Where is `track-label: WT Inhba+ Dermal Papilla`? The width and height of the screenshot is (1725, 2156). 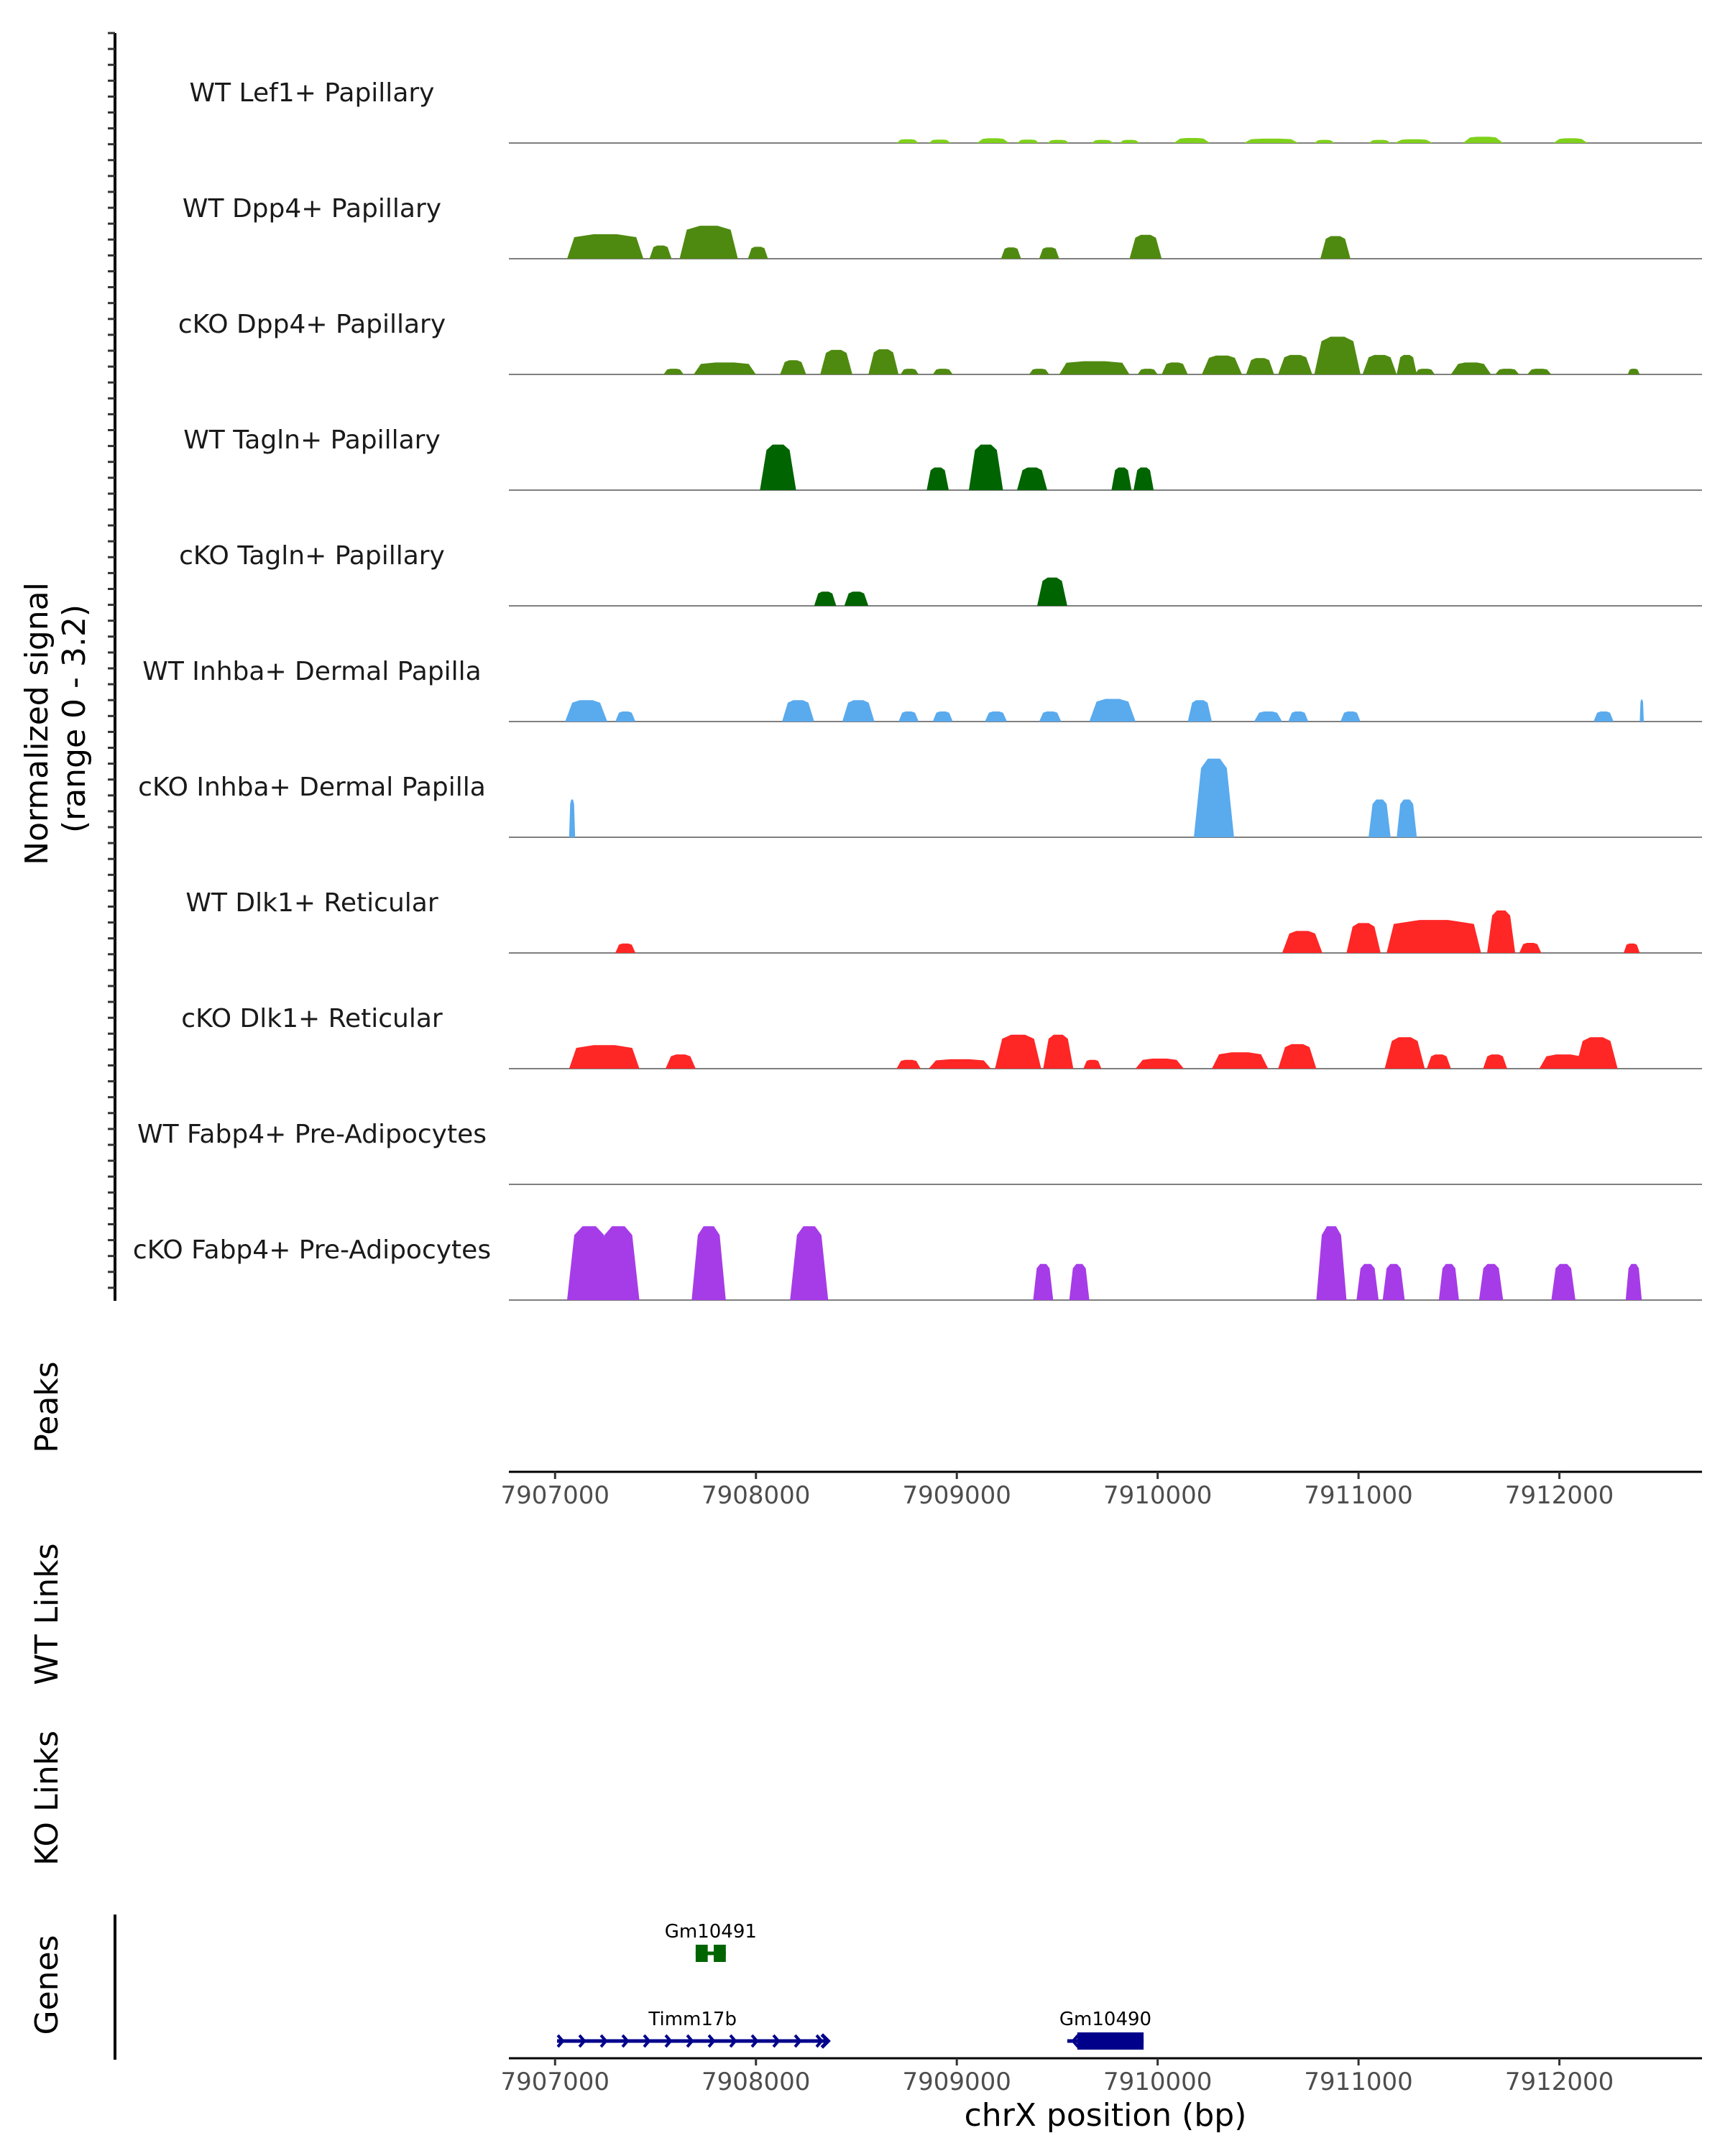 track-label: WT Inhba+ Dermal Papilla is located at coordinates (311, 671).